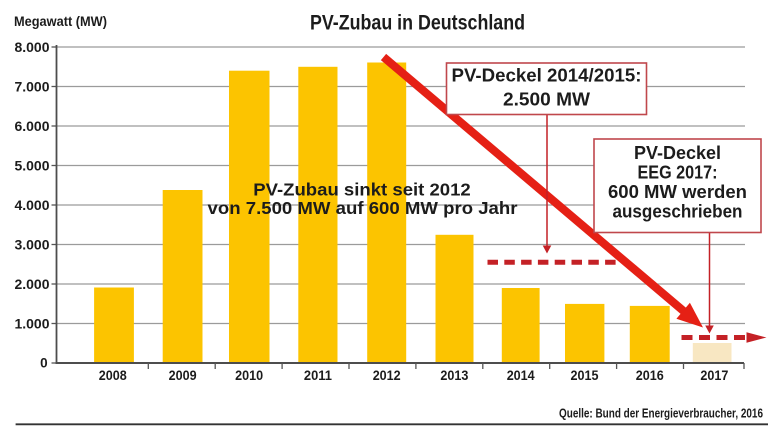 This screenshot has height=431, width=768. Describe the element at coordinates (362, 190) in the screenshot. I see `svg-text: PV-Zubau sinkt seit 2012` at that location.